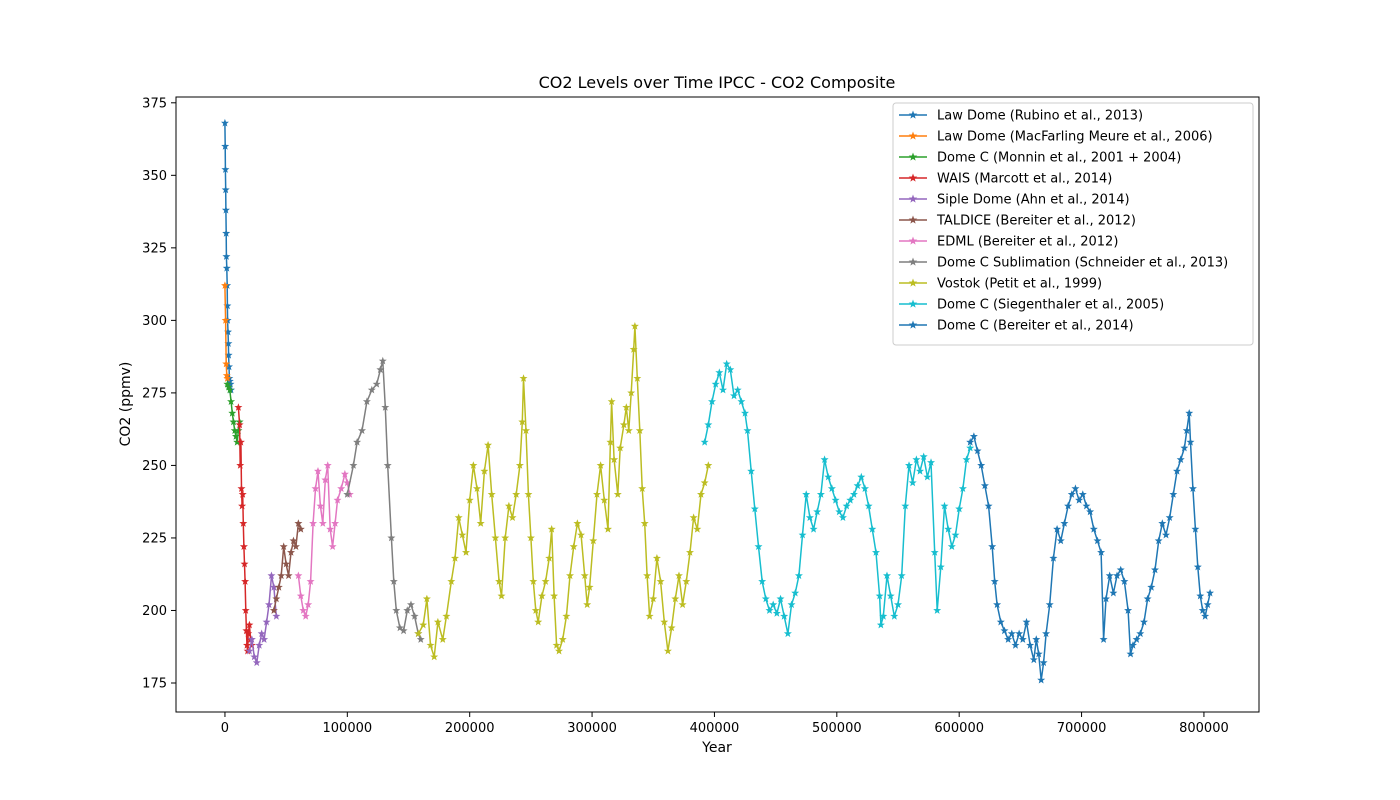  Describe the element at coordinates (1014, 200) in the screenshot. I see `legend-item: Siple Dome (Ahn et al., 2014)` at that location.